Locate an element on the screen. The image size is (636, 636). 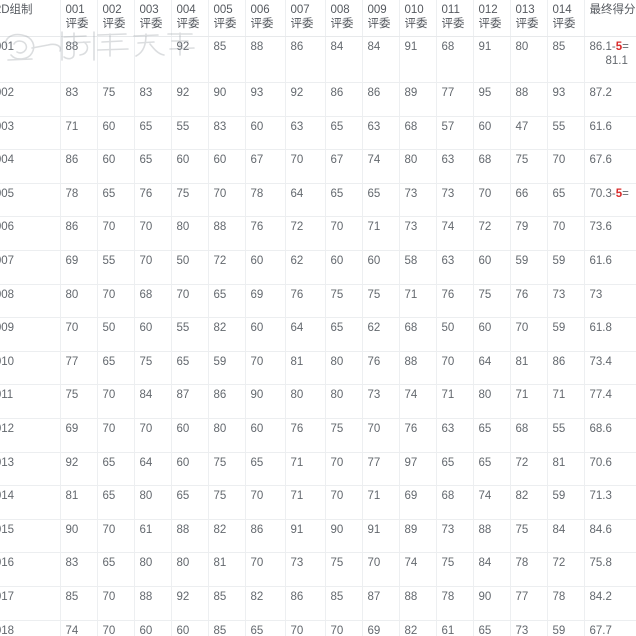
final-score-cell: 75.8 is located at coordinates (610, 569).